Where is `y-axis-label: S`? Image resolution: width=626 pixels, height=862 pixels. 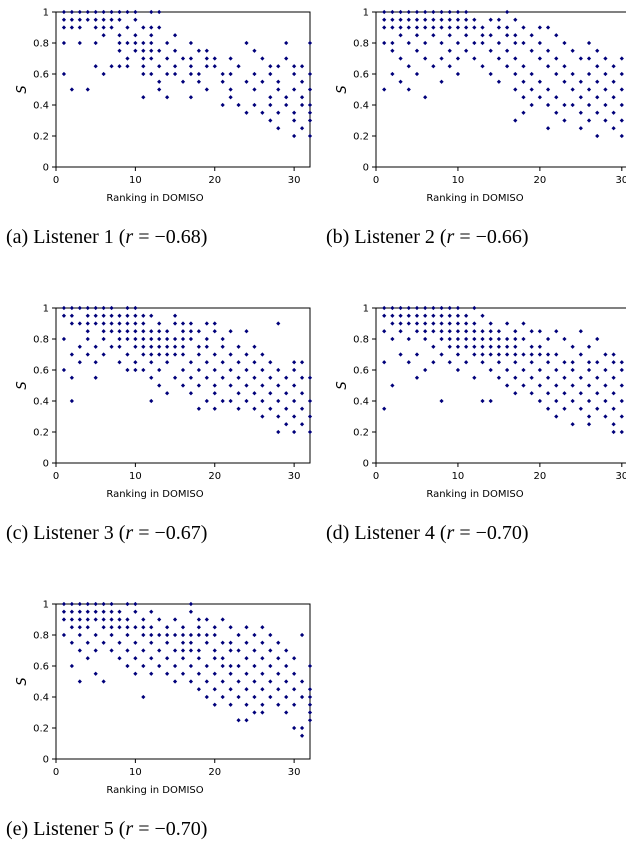
y-axis-label: S is located at coordinates (22, 89).